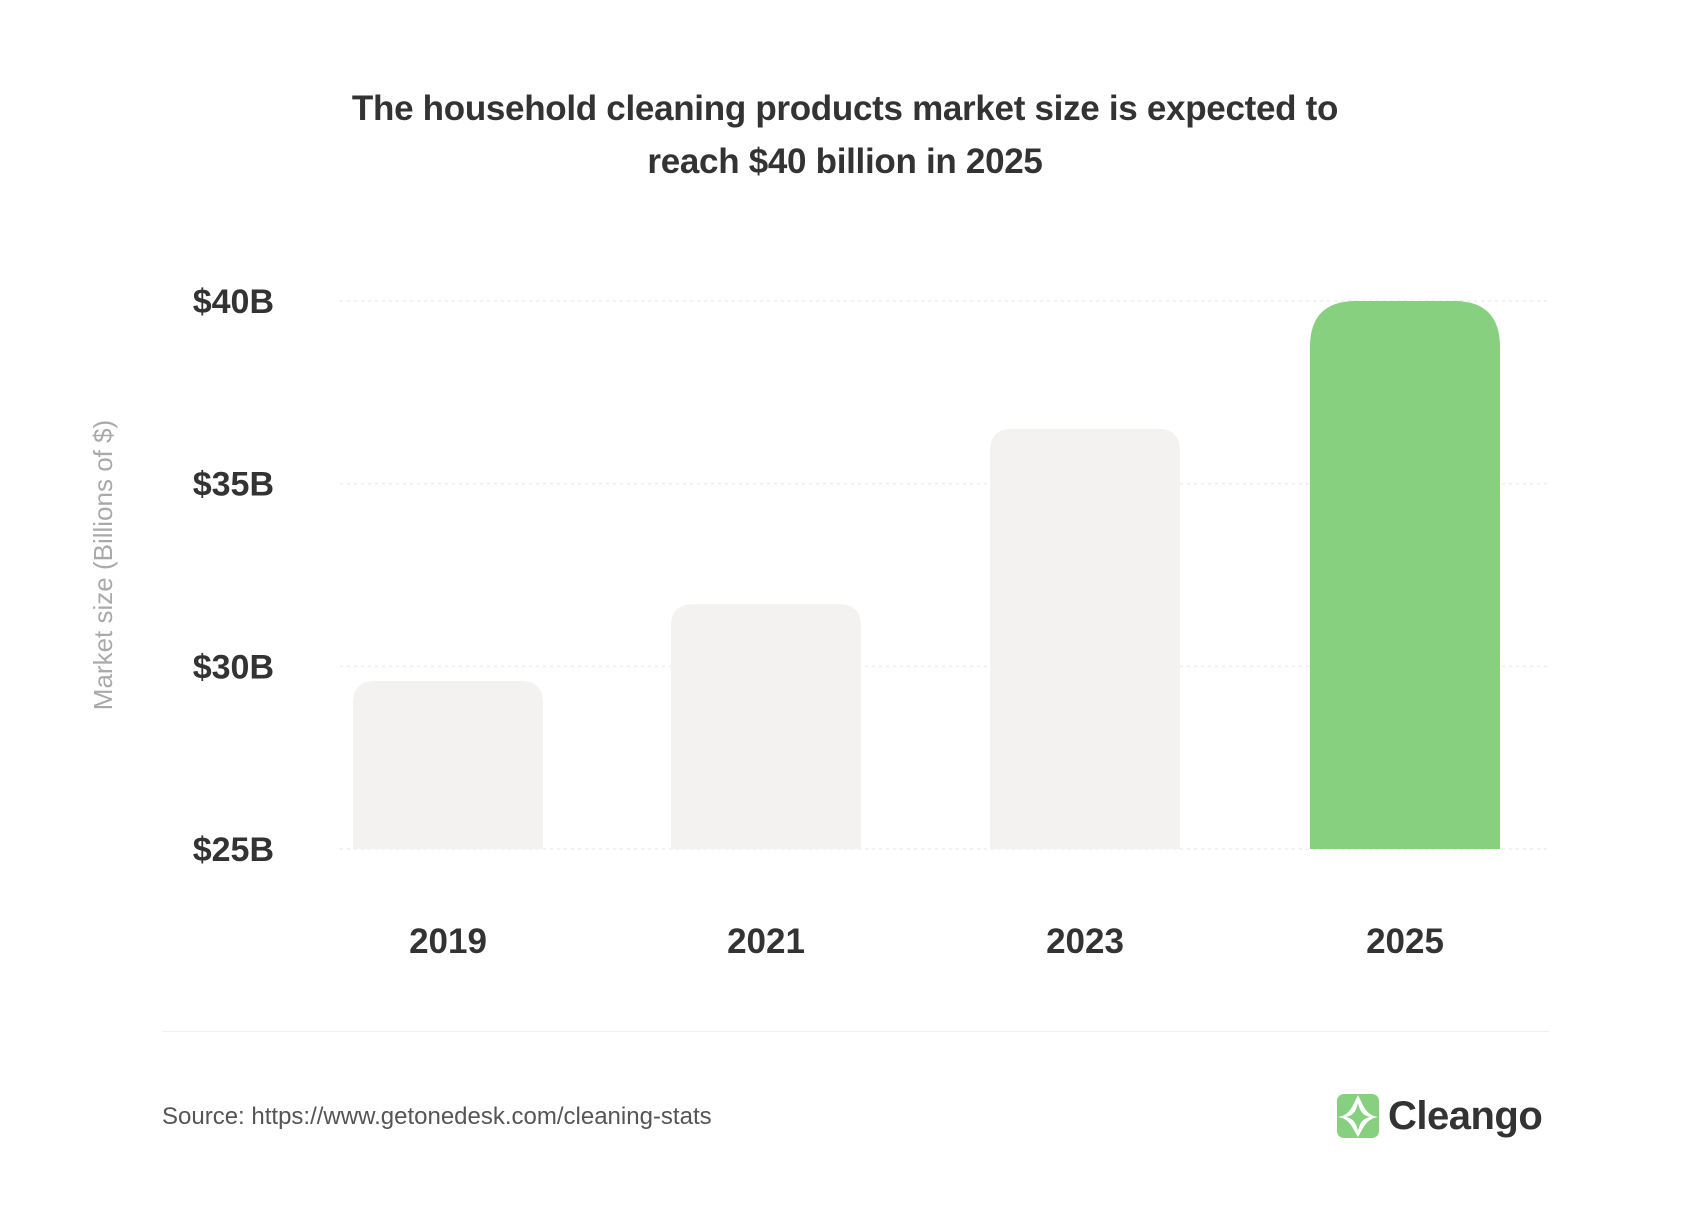  I want to click on bar-2021, so click(766, 726).